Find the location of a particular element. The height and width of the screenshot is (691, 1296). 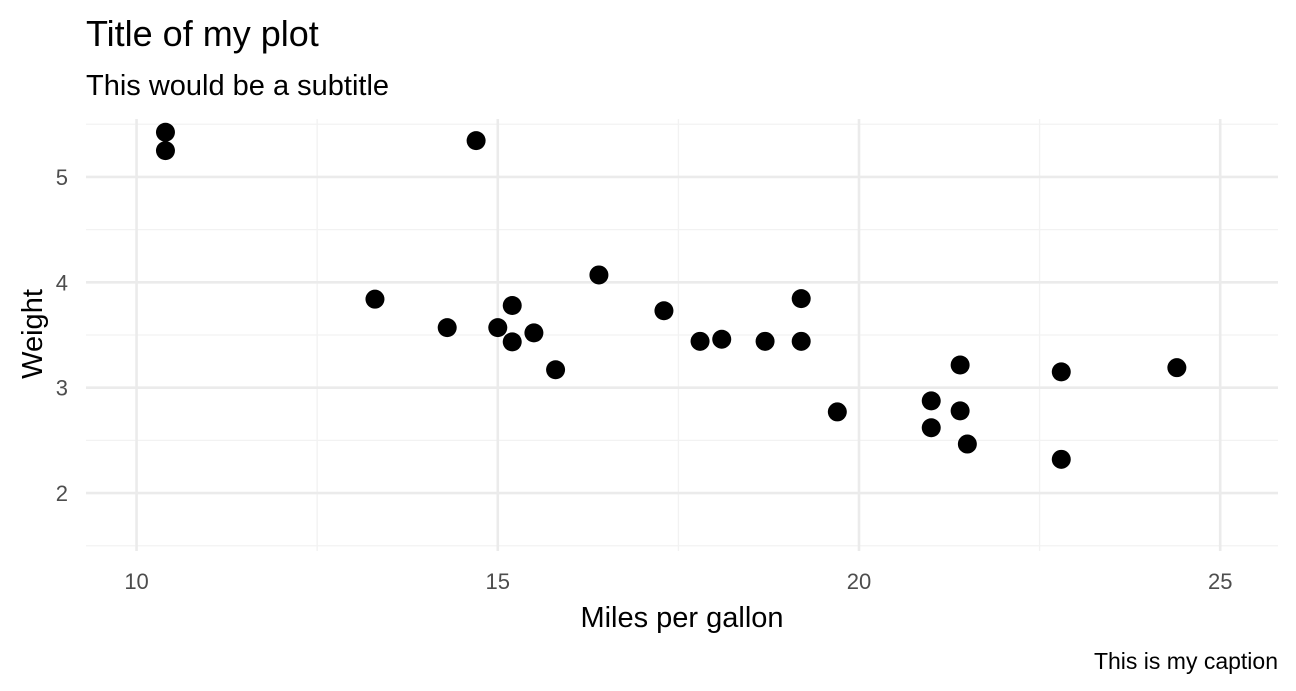

y-tick-label: 4 is located at coordinates (62, 282).